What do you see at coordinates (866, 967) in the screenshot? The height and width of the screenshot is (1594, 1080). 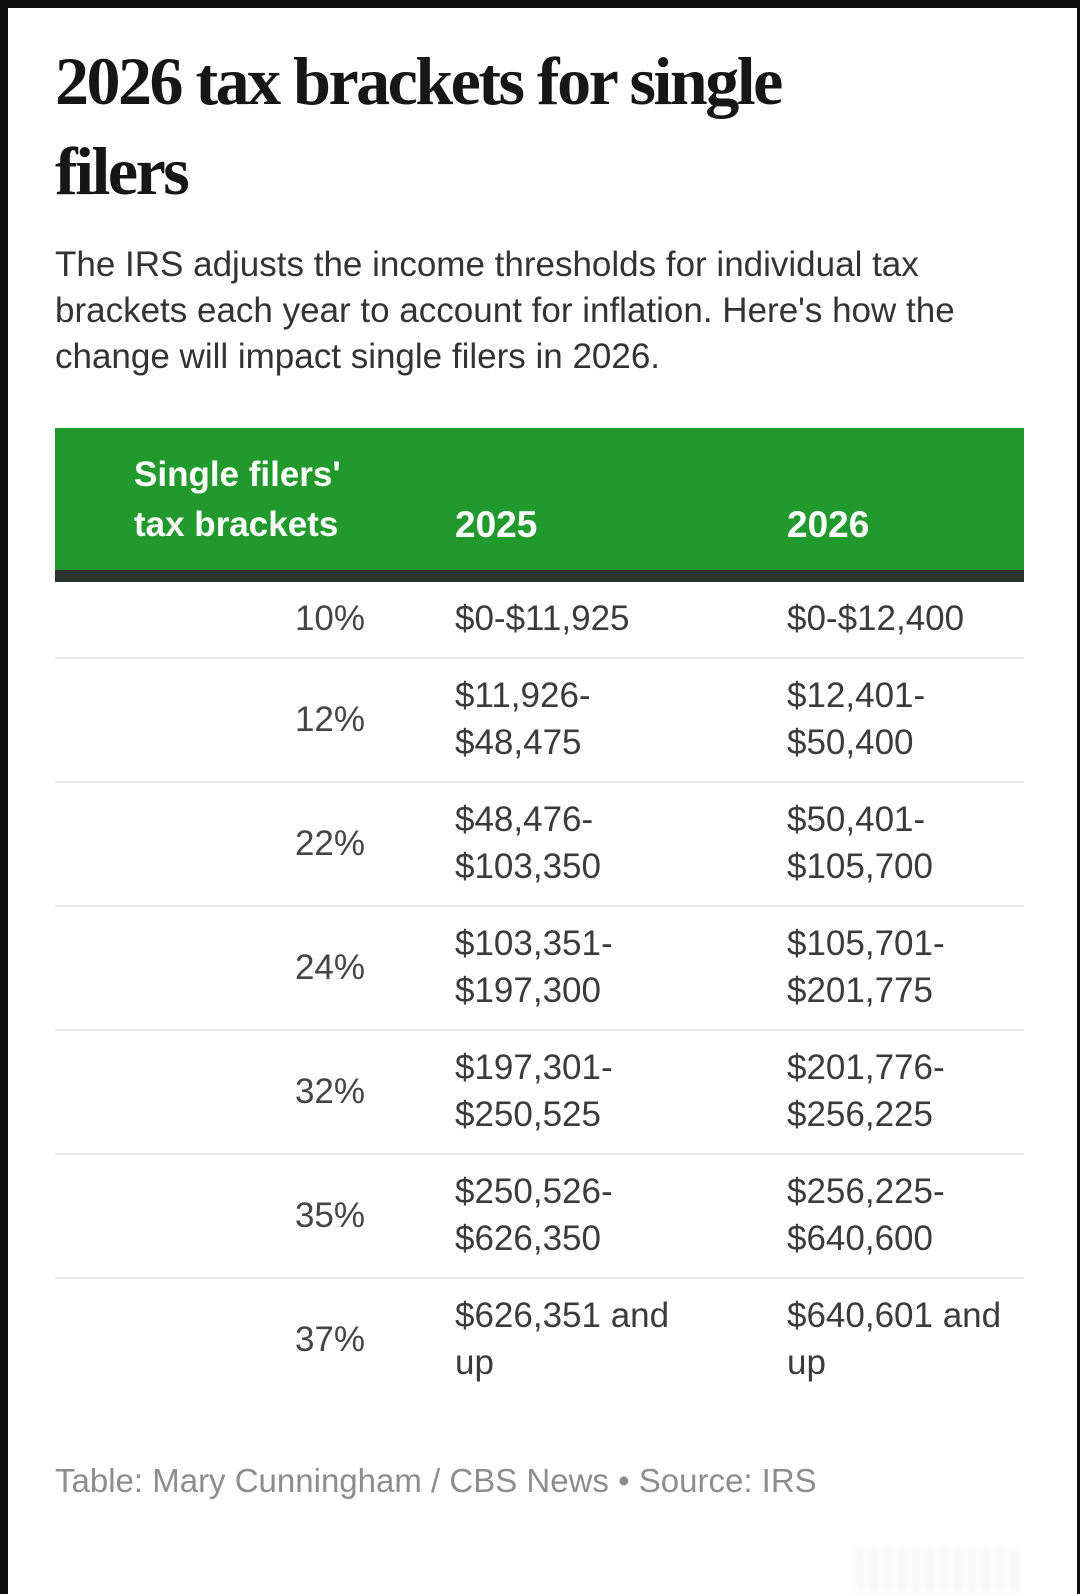 I see `range-2026-cell: $105,701- $201,775` at bounding box center [866, 967].